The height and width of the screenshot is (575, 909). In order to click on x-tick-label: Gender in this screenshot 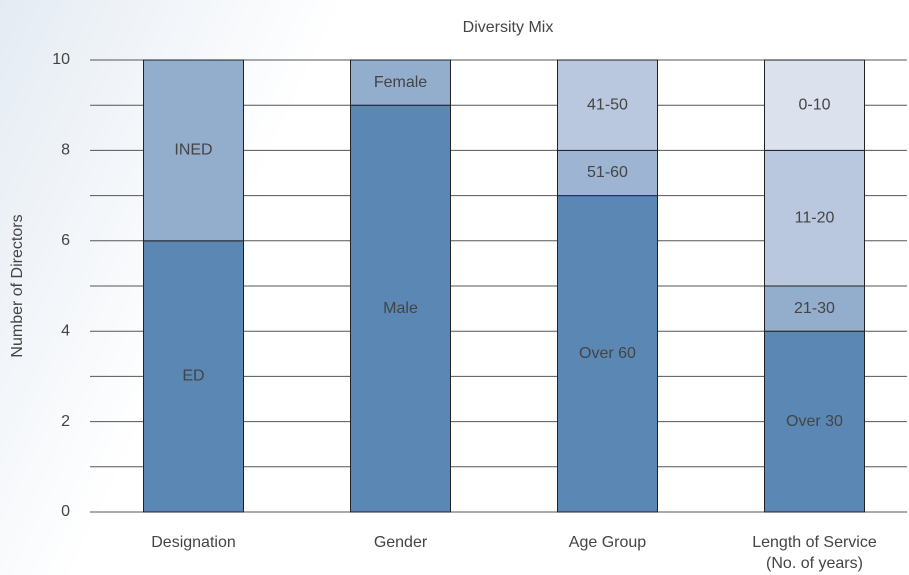, I will do `click(401, 542)`.